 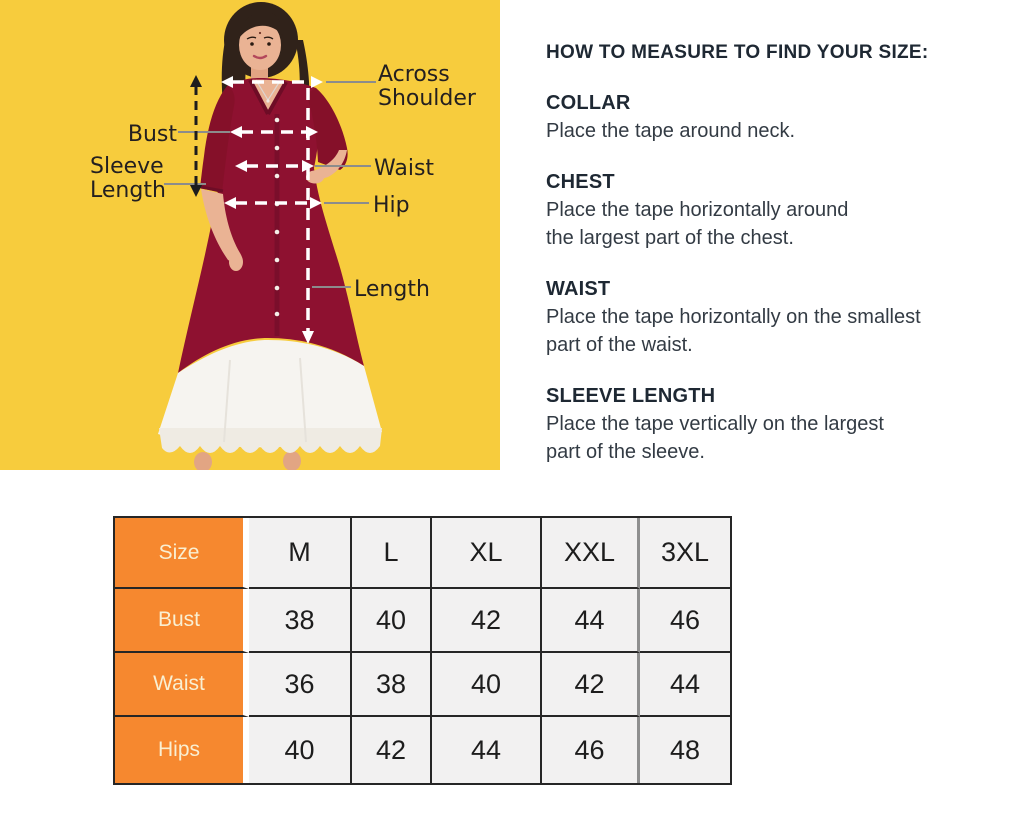 What do you see at coordinates (392, 553) in the screenshot?
I see `column-header-l: L` at bounding box center [392, 553].